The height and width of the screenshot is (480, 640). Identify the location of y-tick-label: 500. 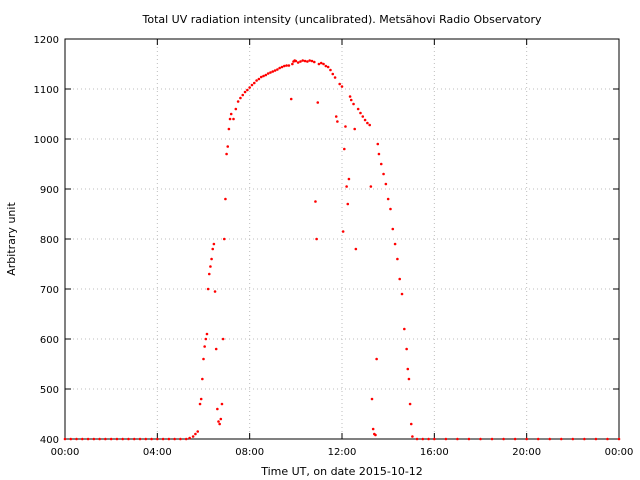
(49, 390).